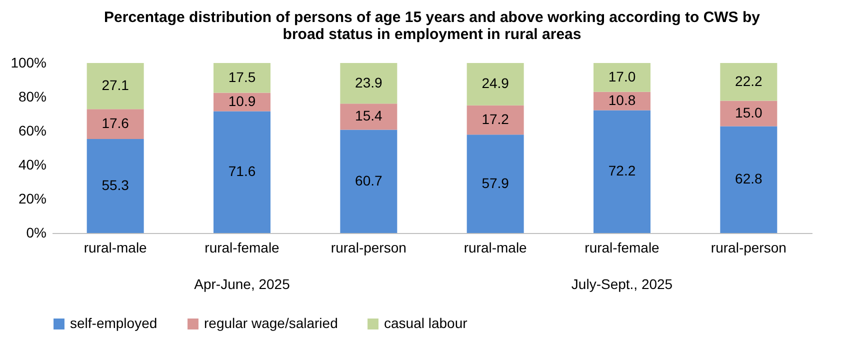  What do you see at coordinates (271, 323) in the screenshot?
I see `legend-label: regular wage/salaried` at bounding box center [271, 323].